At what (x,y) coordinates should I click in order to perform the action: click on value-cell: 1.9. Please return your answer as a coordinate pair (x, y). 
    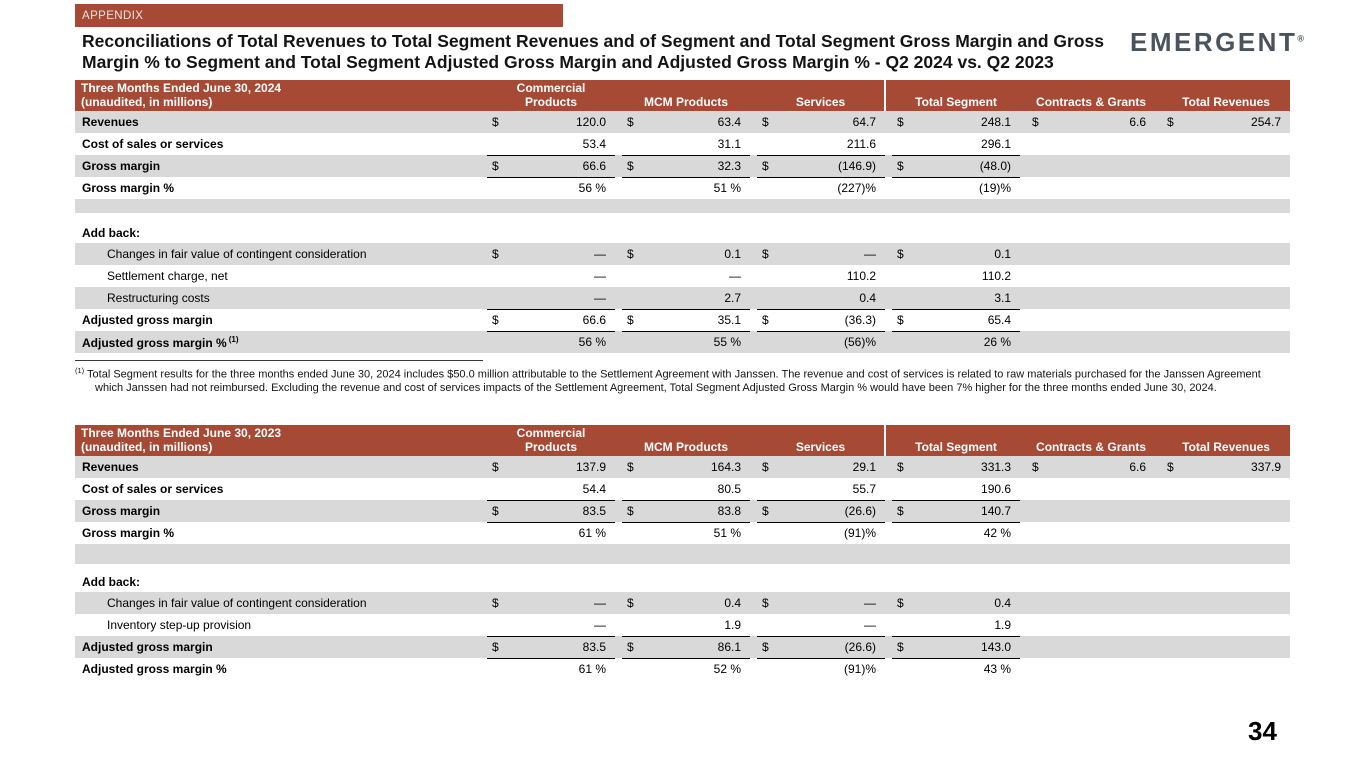
    Looking at the image, I should click on (967, 625).